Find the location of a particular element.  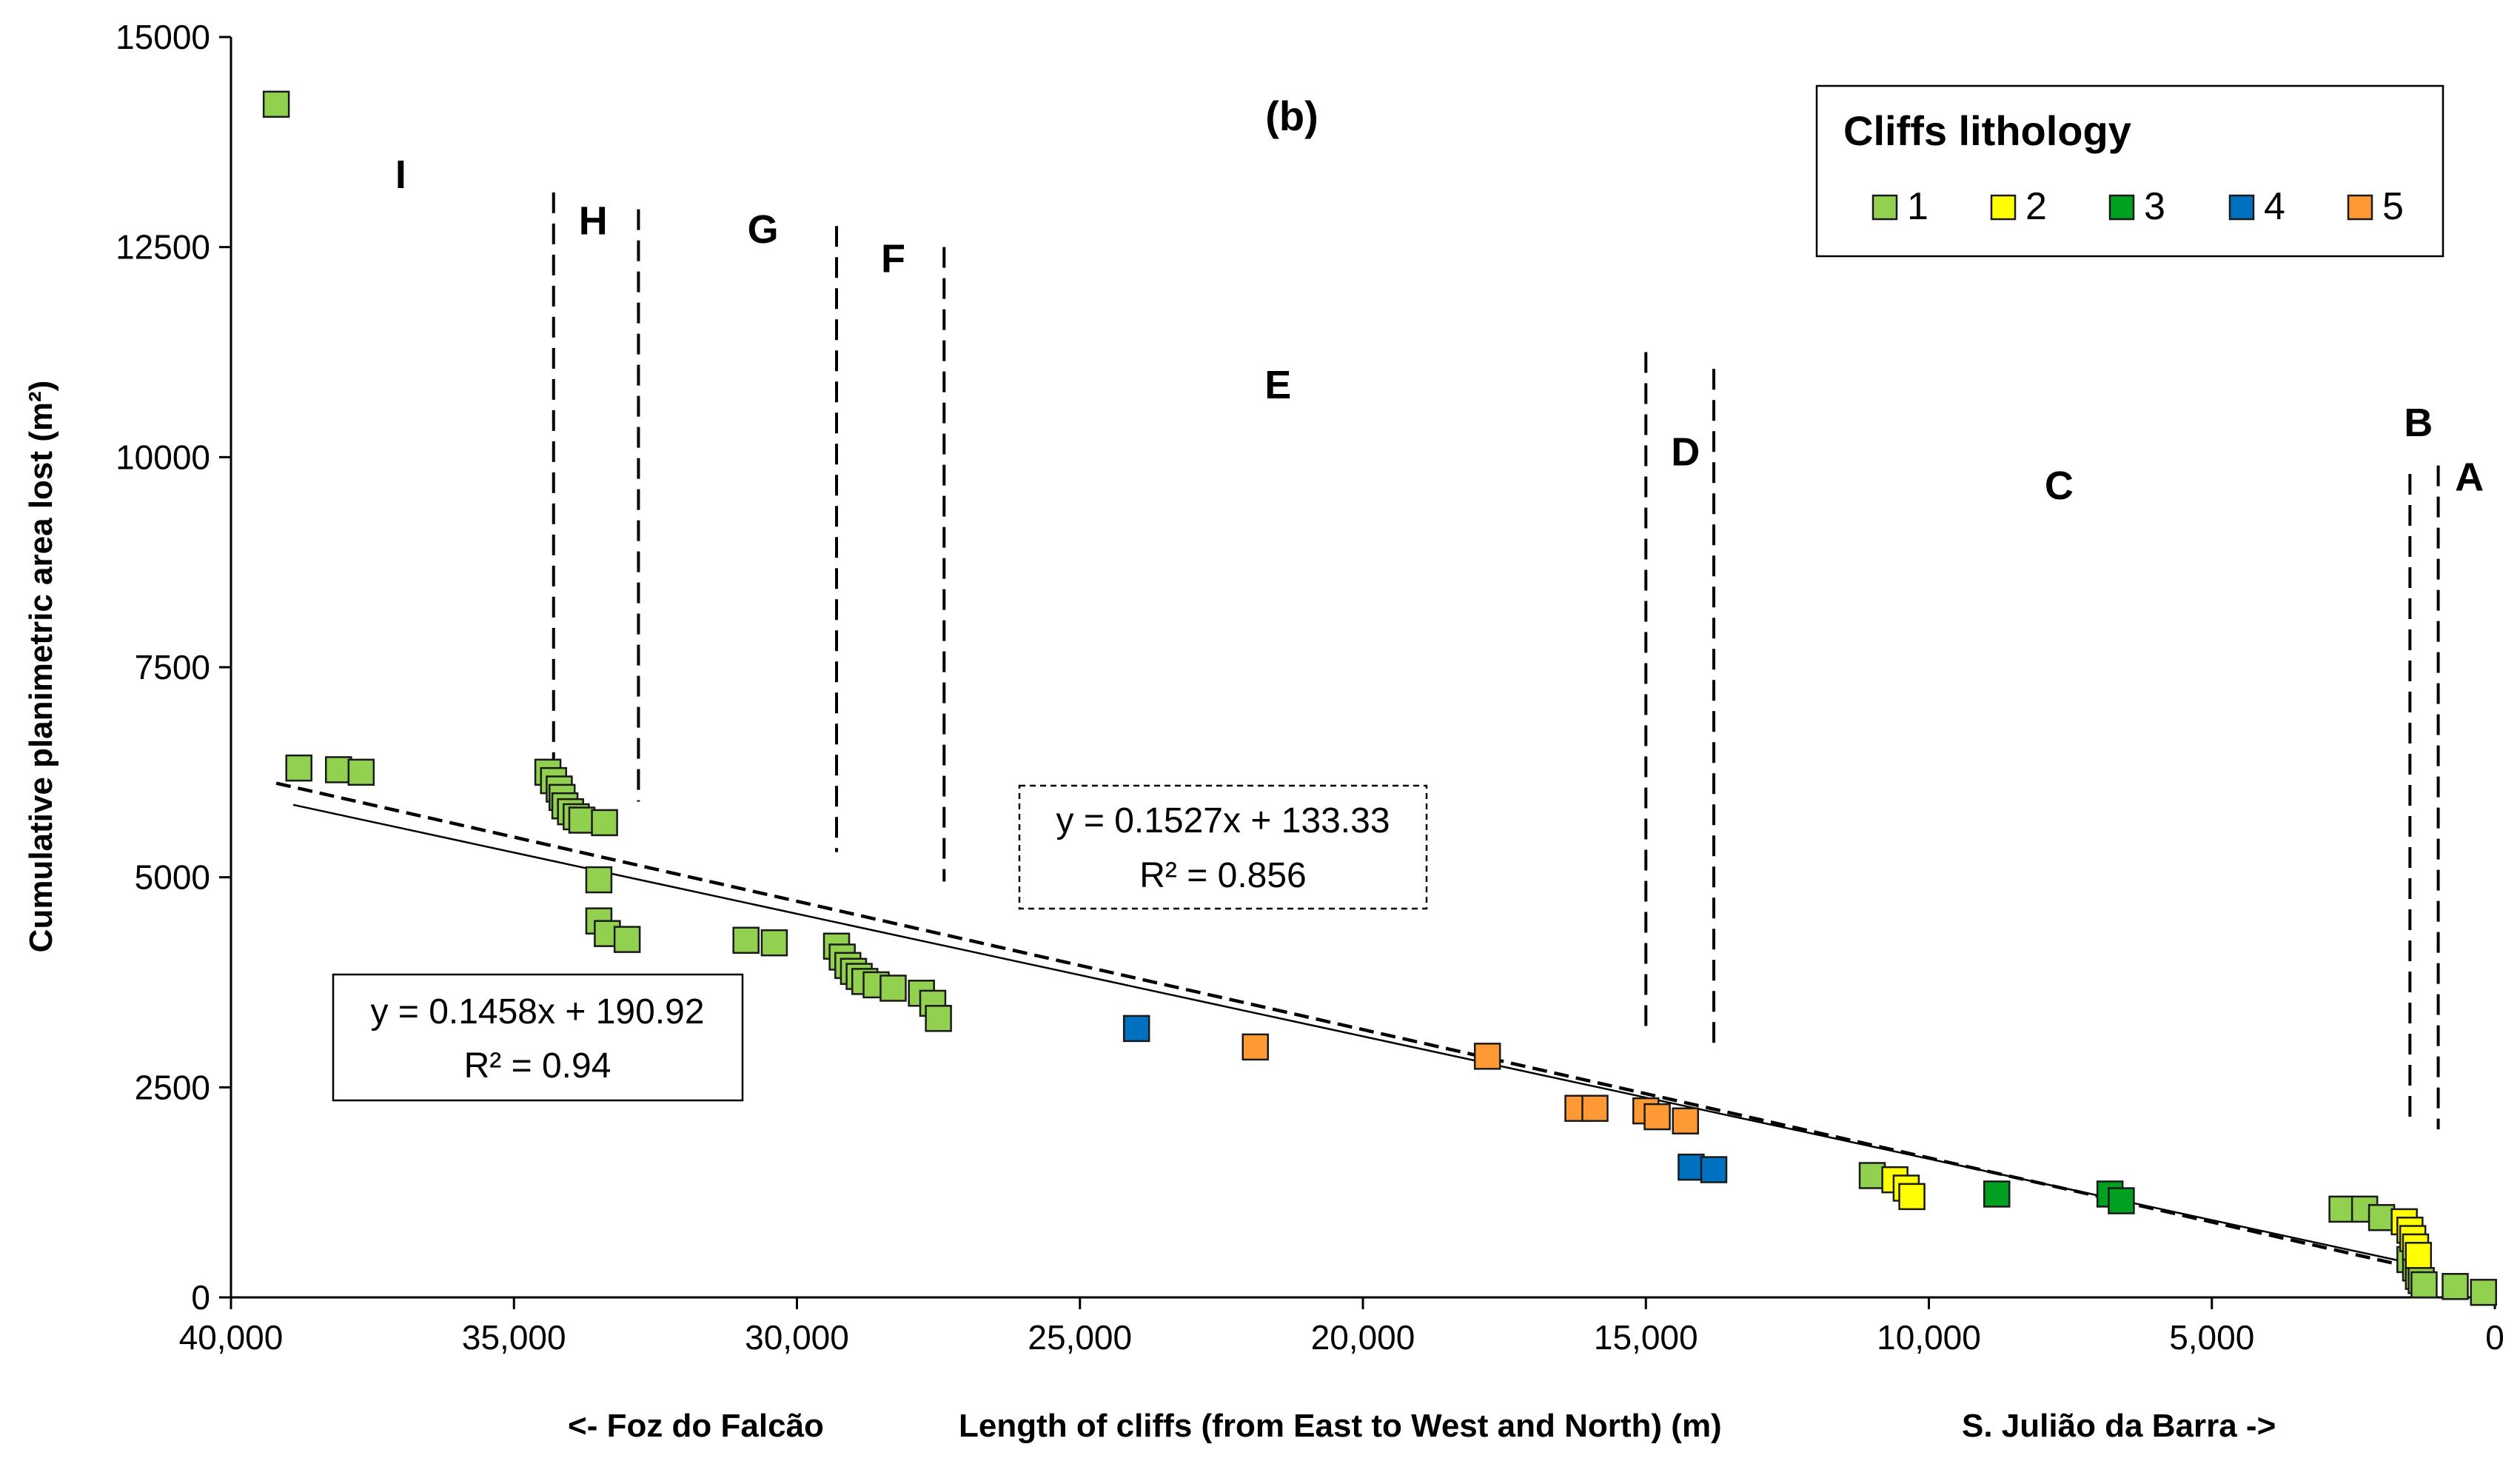

legend-label-5: 5 is located at coordinates (2393, 206).